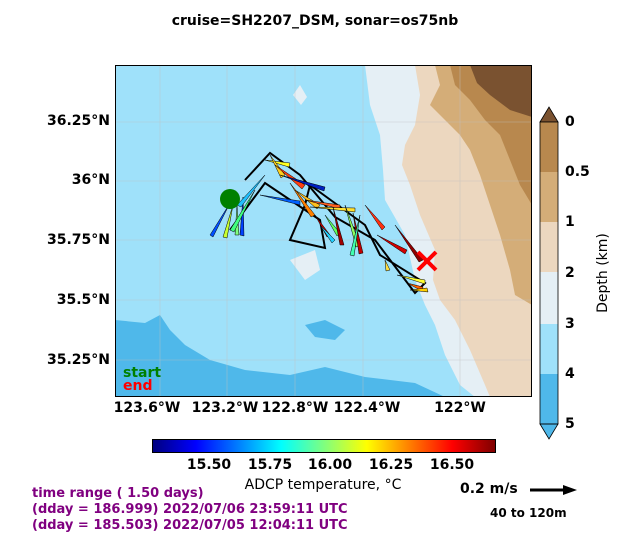  I want to click on depth-tick: 3, so click(570, 324).